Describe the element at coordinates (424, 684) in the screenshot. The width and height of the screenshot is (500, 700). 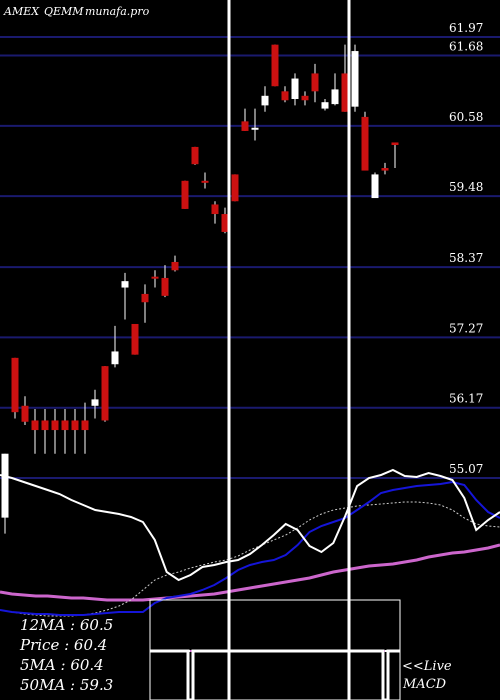
I see `macd-label: MACD` at that location.